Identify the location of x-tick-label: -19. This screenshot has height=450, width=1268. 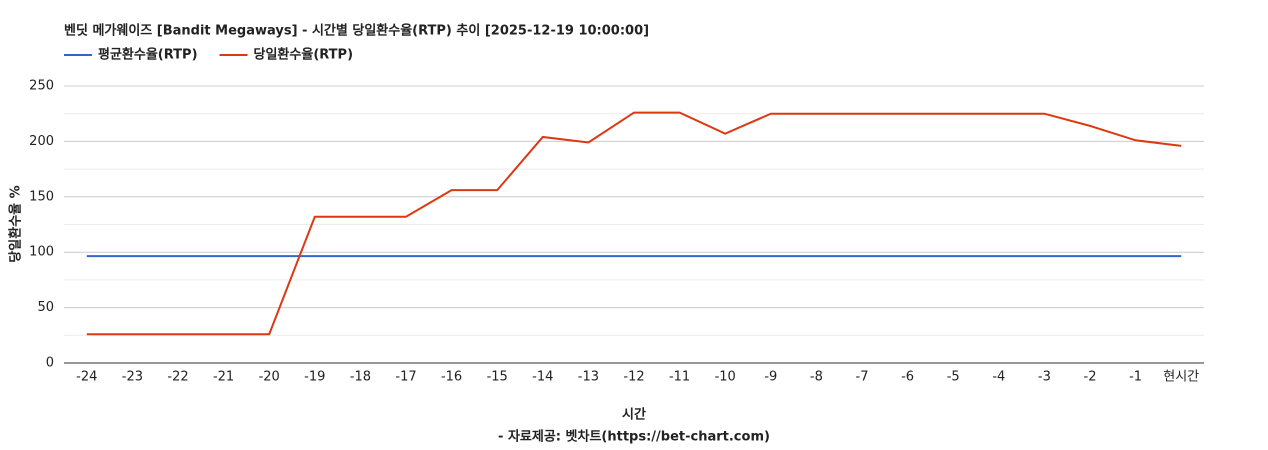
(314, 377).